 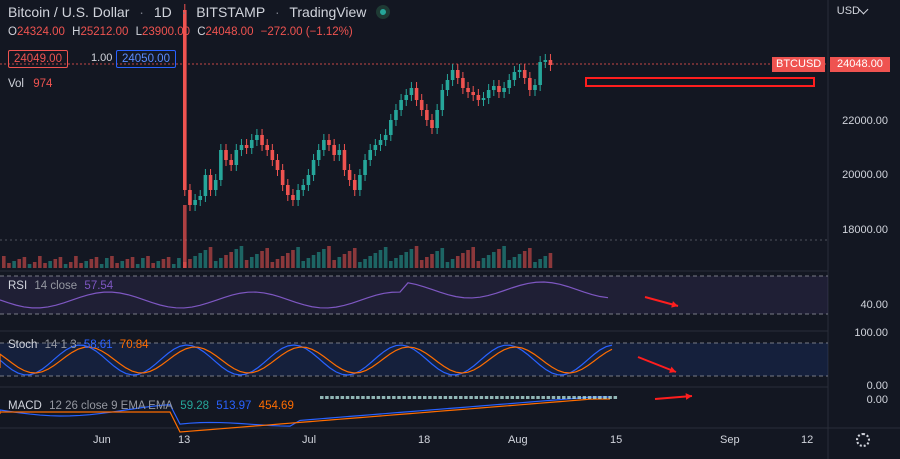 What do you see at coordinates (16, 84) in the screenshot?
I see `volume-label: Vol` at bounding box center [16, 84].